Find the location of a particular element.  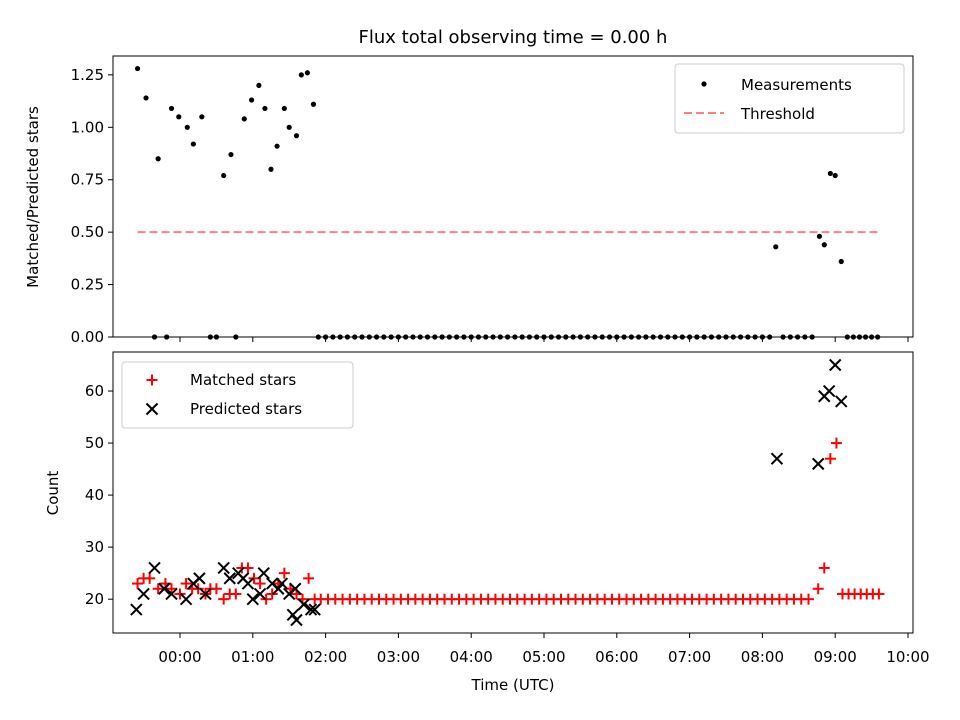

x-tick-label: 09:00 is located at coordinates (835, 657).